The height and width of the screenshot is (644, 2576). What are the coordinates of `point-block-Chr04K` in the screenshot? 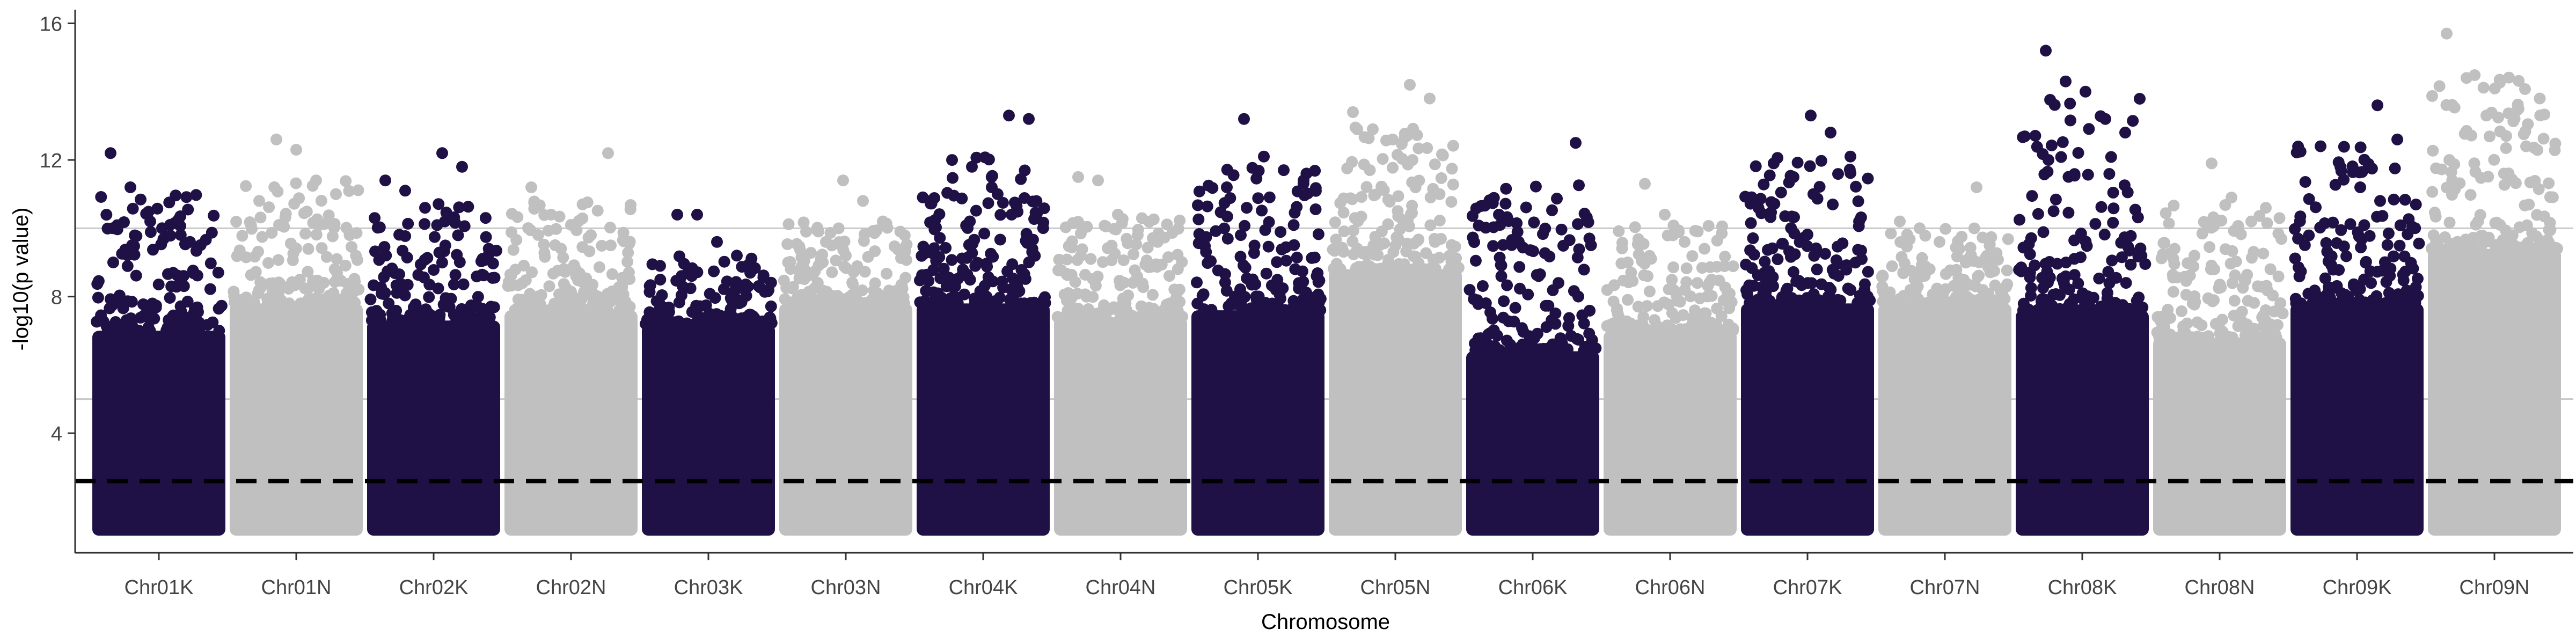 It's located at (983, 419).